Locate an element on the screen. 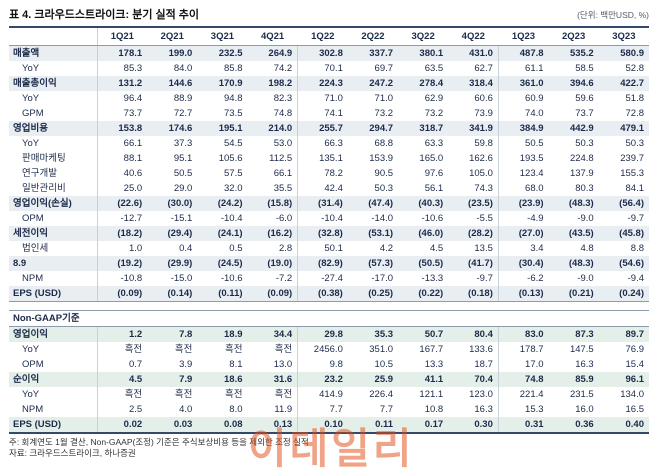 This screenshot has height=476, width=658. value-cell: 17.0 is located at coordinates (523, 364).